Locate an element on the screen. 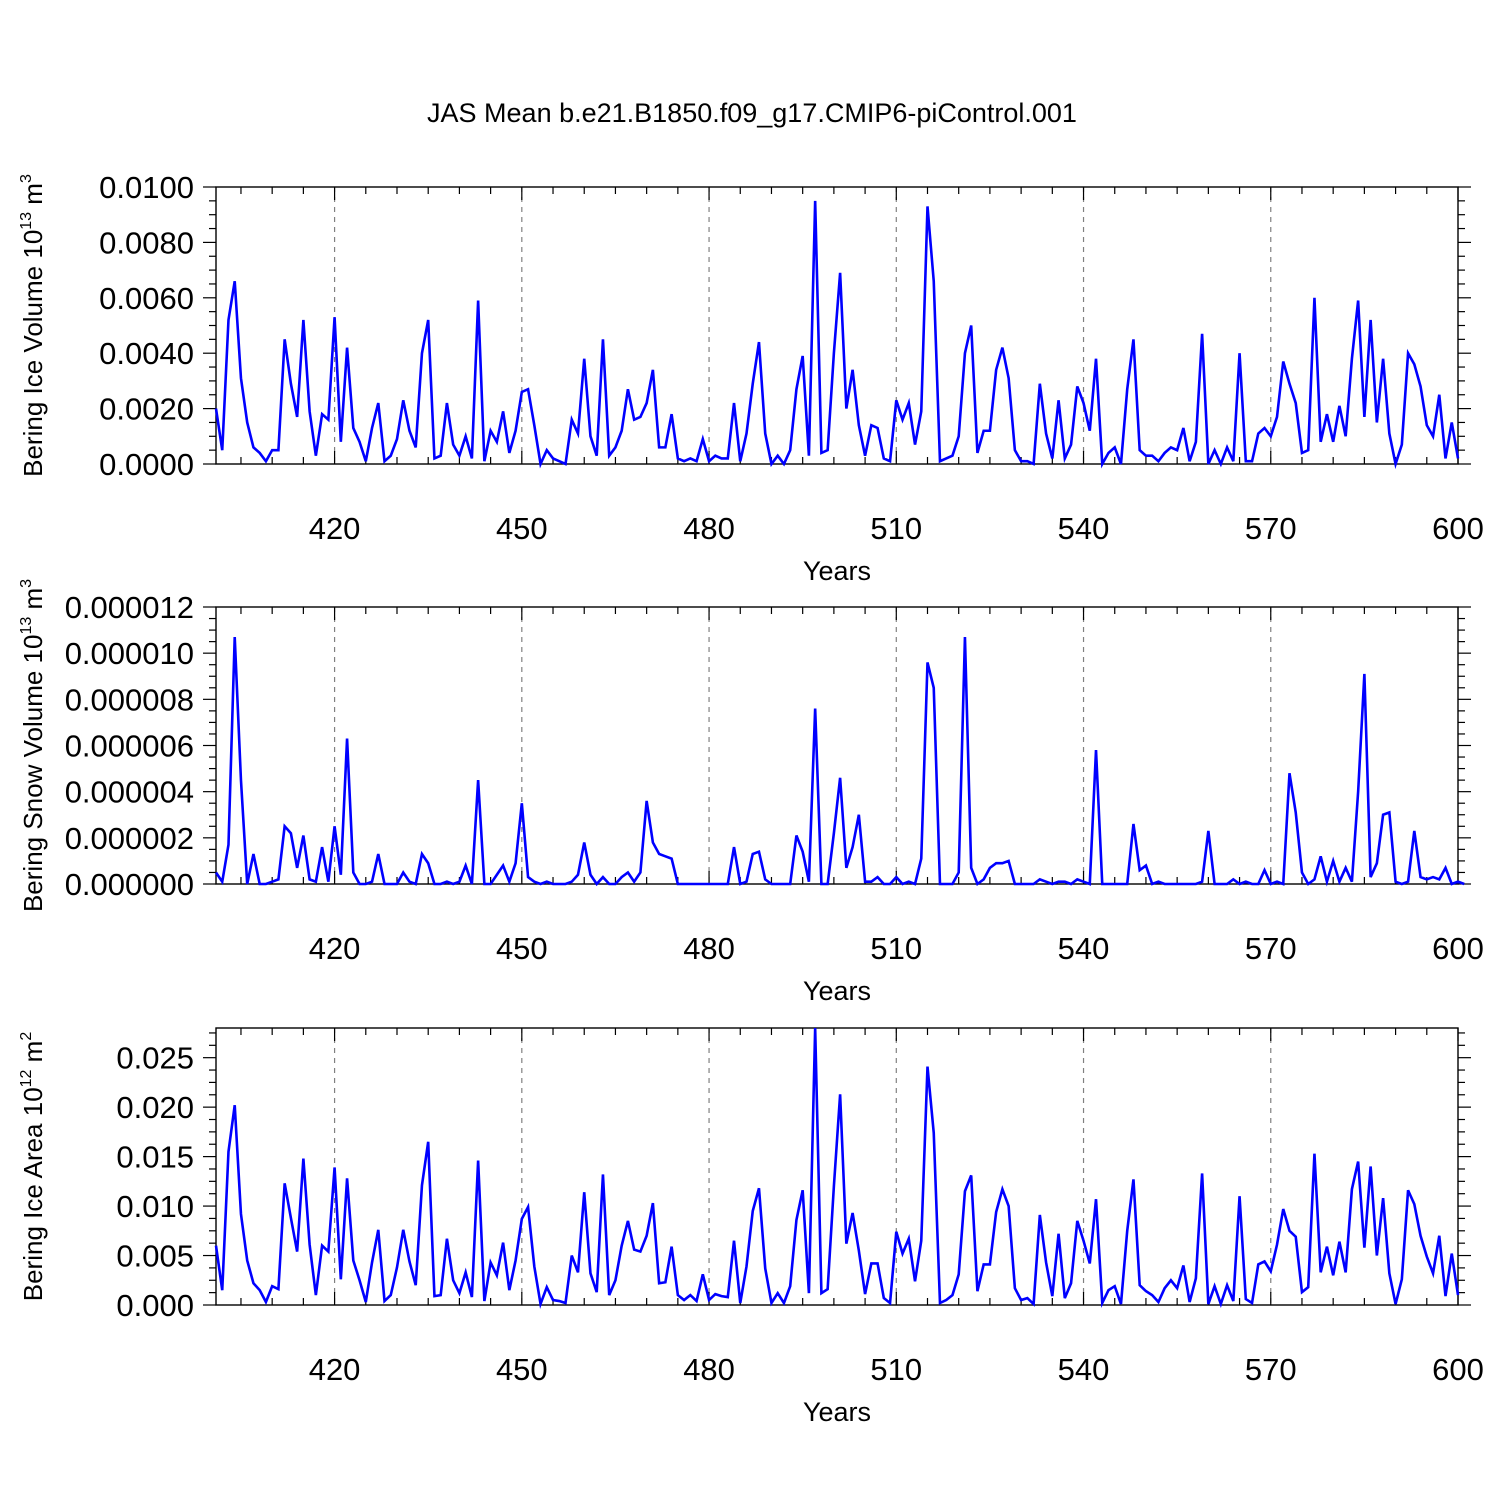  y-axis-label-text: Bering Ice Volume 10 is located at coordinates (33, 353).